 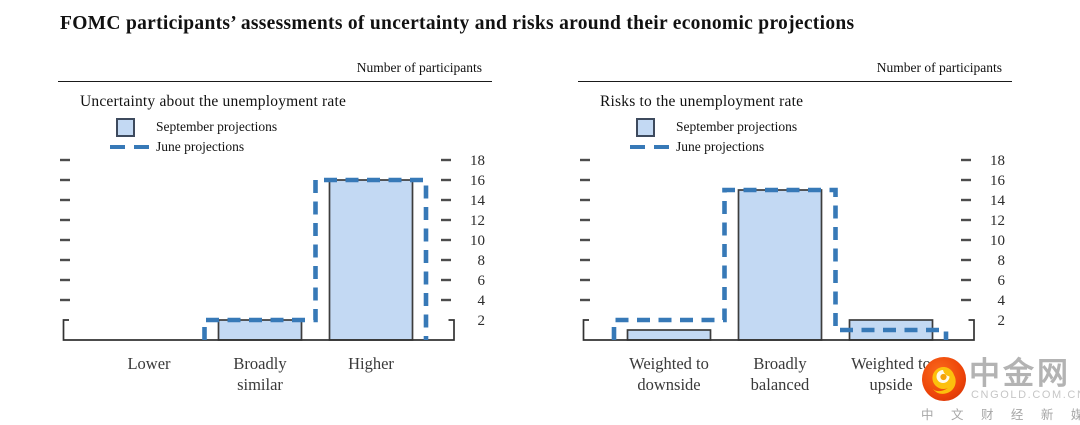 I want to click on category-label: Broadly similar, so click(x=260, y=374).